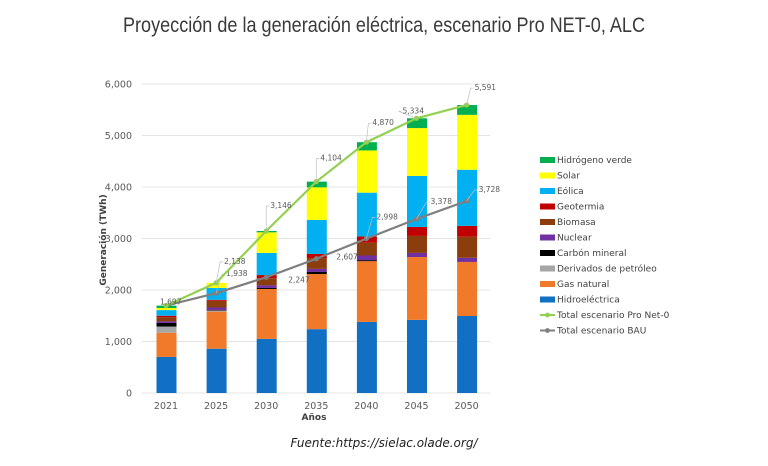  Describe the element at coordinates (129, 394) in the screenshot. I see `y-tick-label: 0` at that location.